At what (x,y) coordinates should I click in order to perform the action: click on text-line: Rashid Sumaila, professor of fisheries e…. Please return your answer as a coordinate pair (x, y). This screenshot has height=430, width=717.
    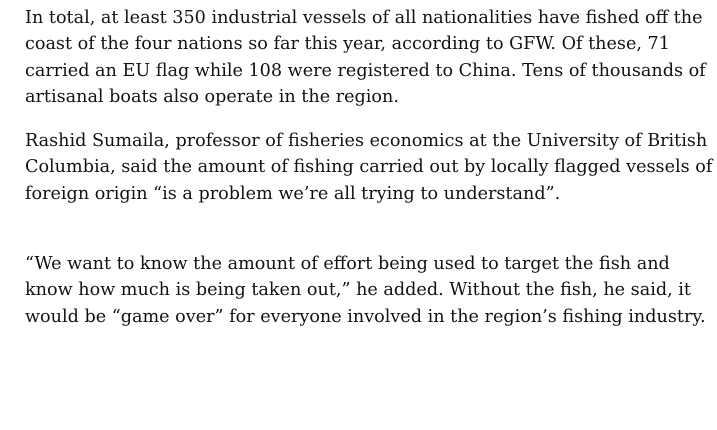
    Looking at the image, I should click on (366, 141).